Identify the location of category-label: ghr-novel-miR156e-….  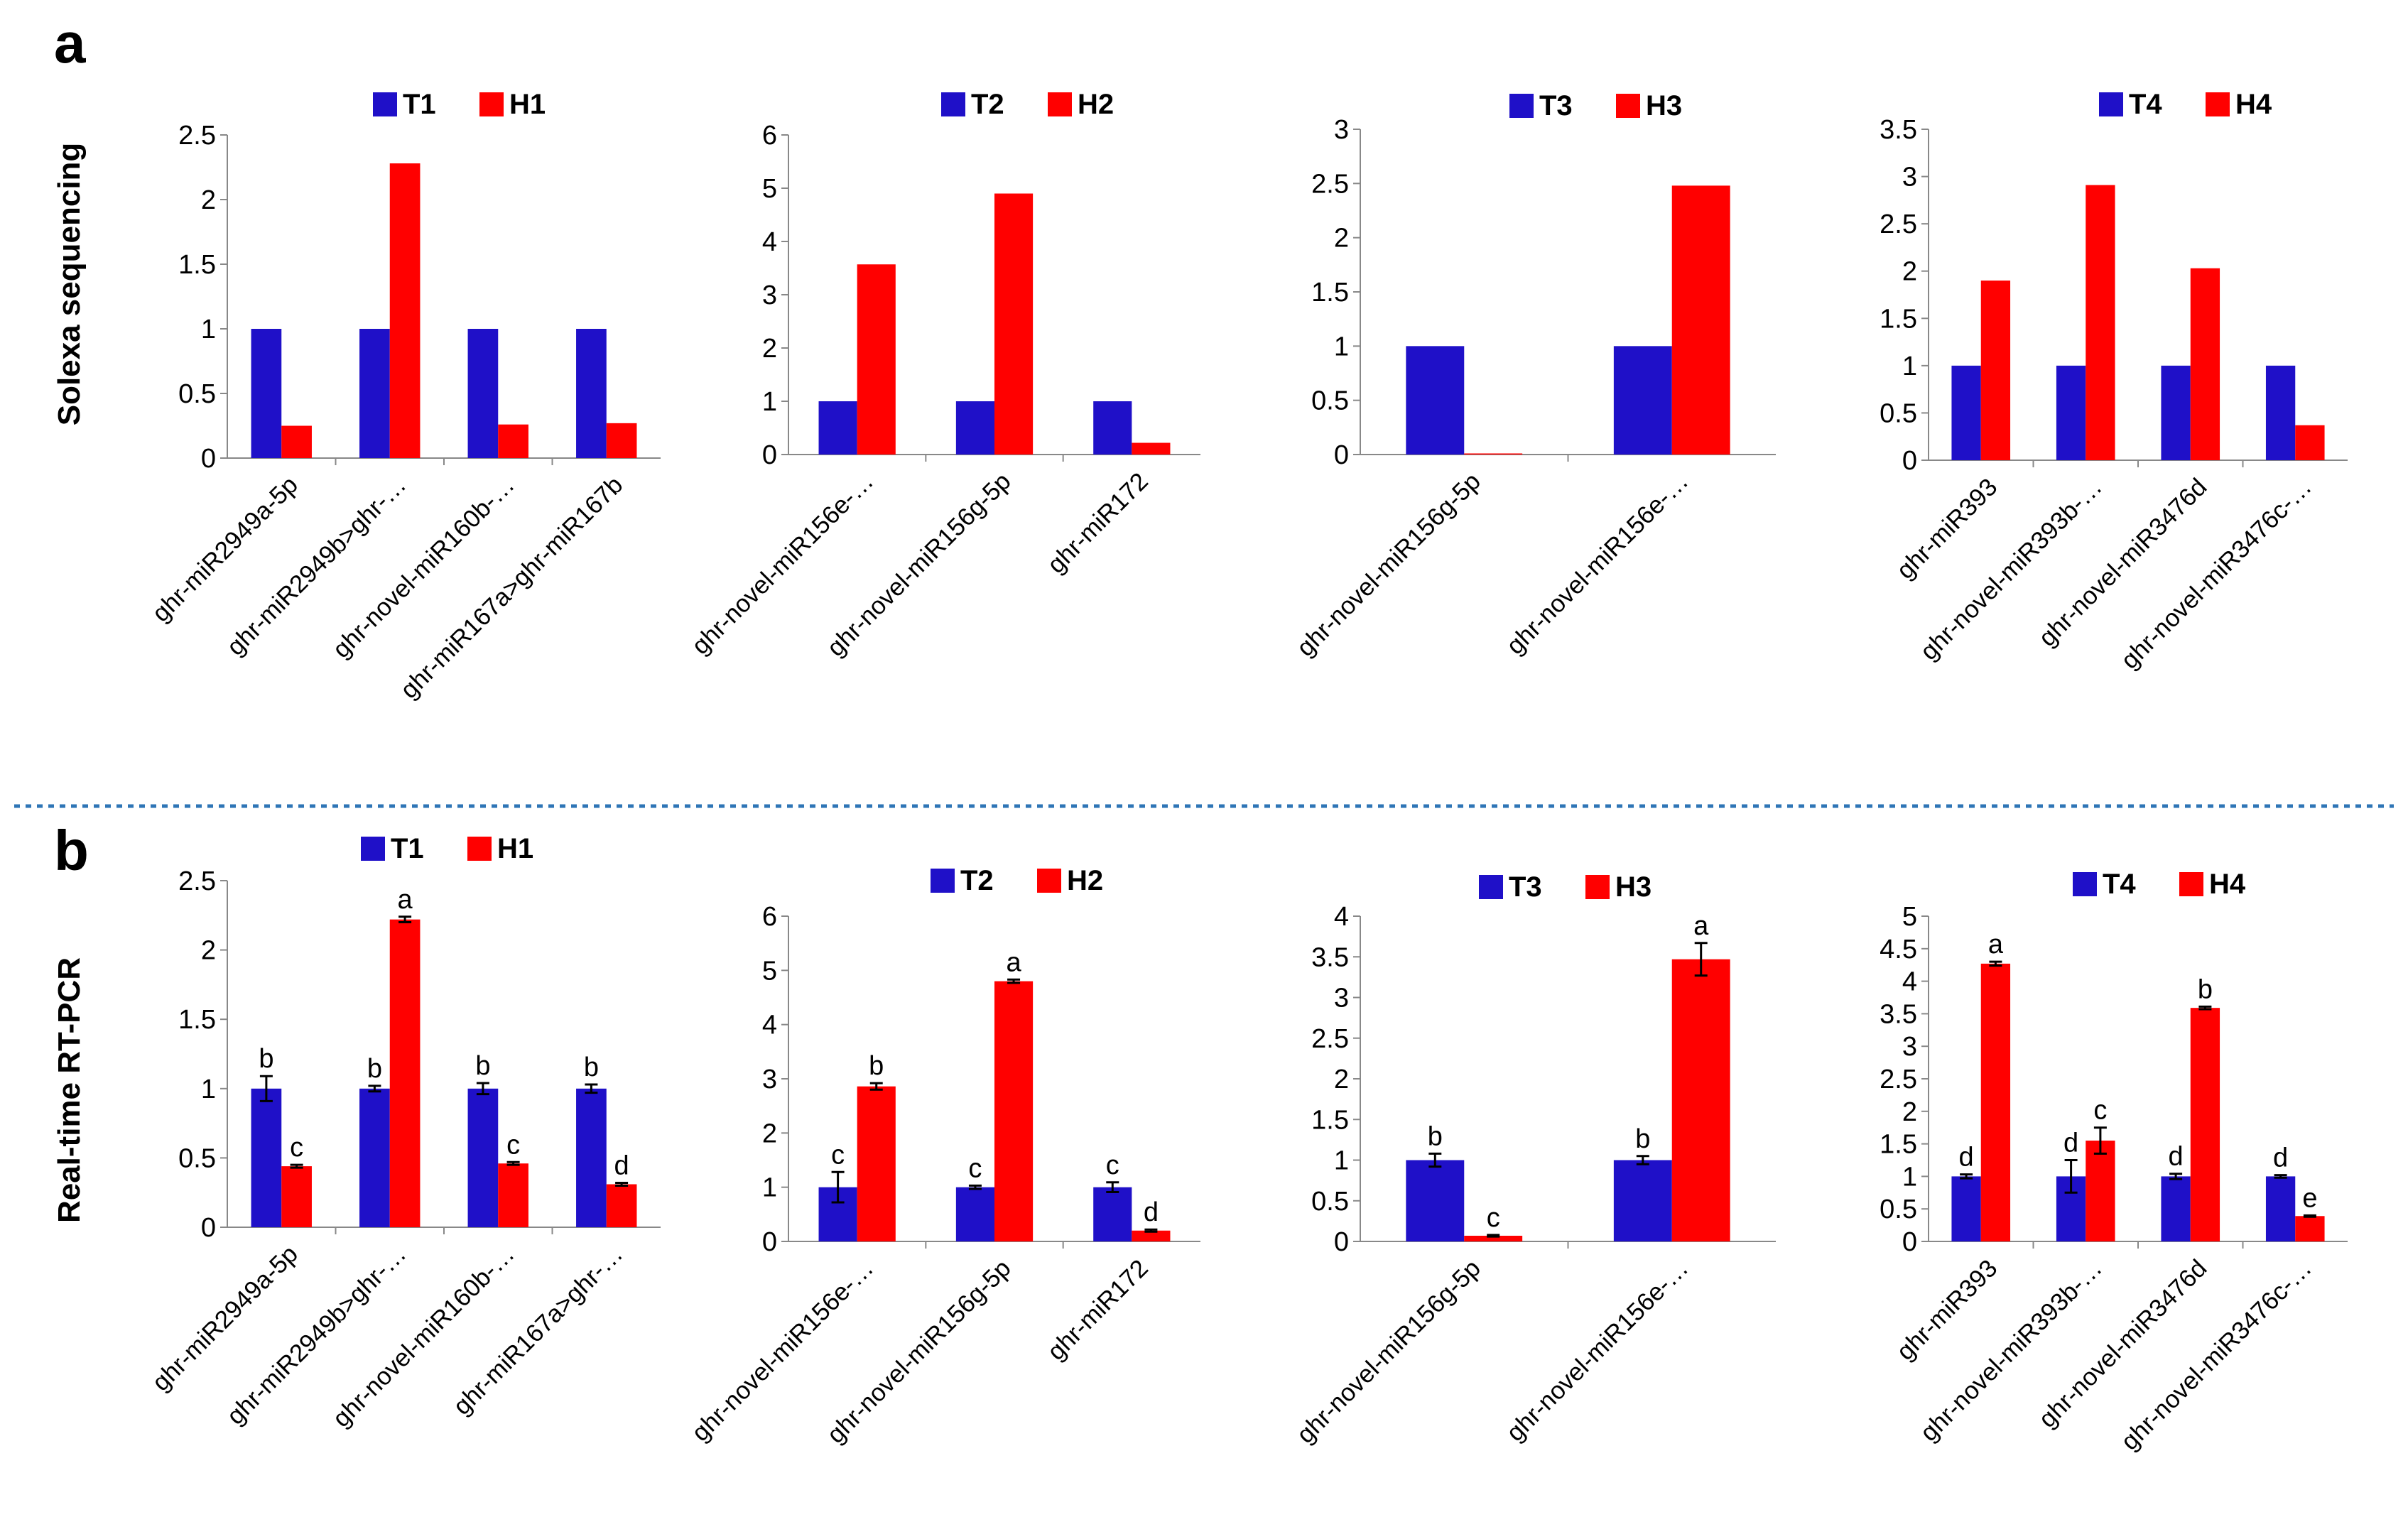
(1597, 1350).